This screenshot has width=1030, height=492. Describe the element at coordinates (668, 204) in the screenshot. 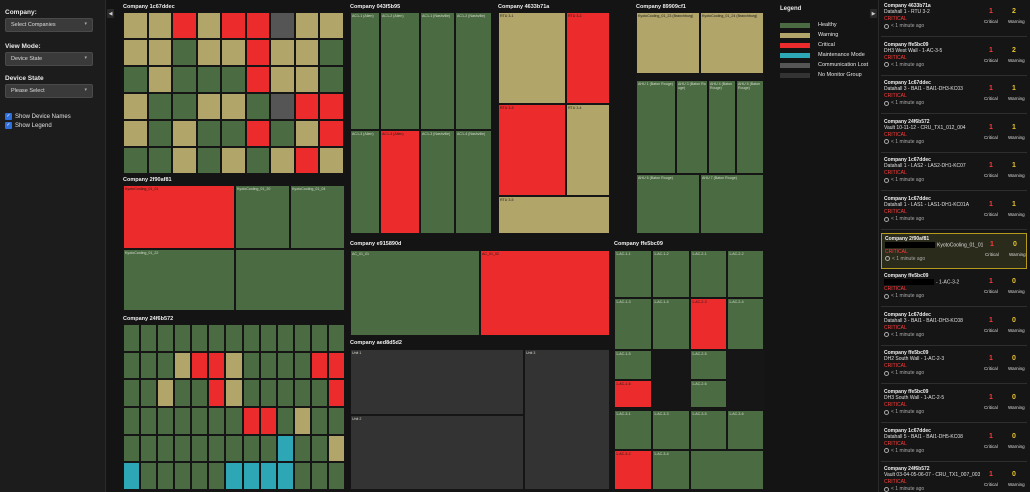

I see `device-tile: AHU 6 (Baton Rouge)` at that location.